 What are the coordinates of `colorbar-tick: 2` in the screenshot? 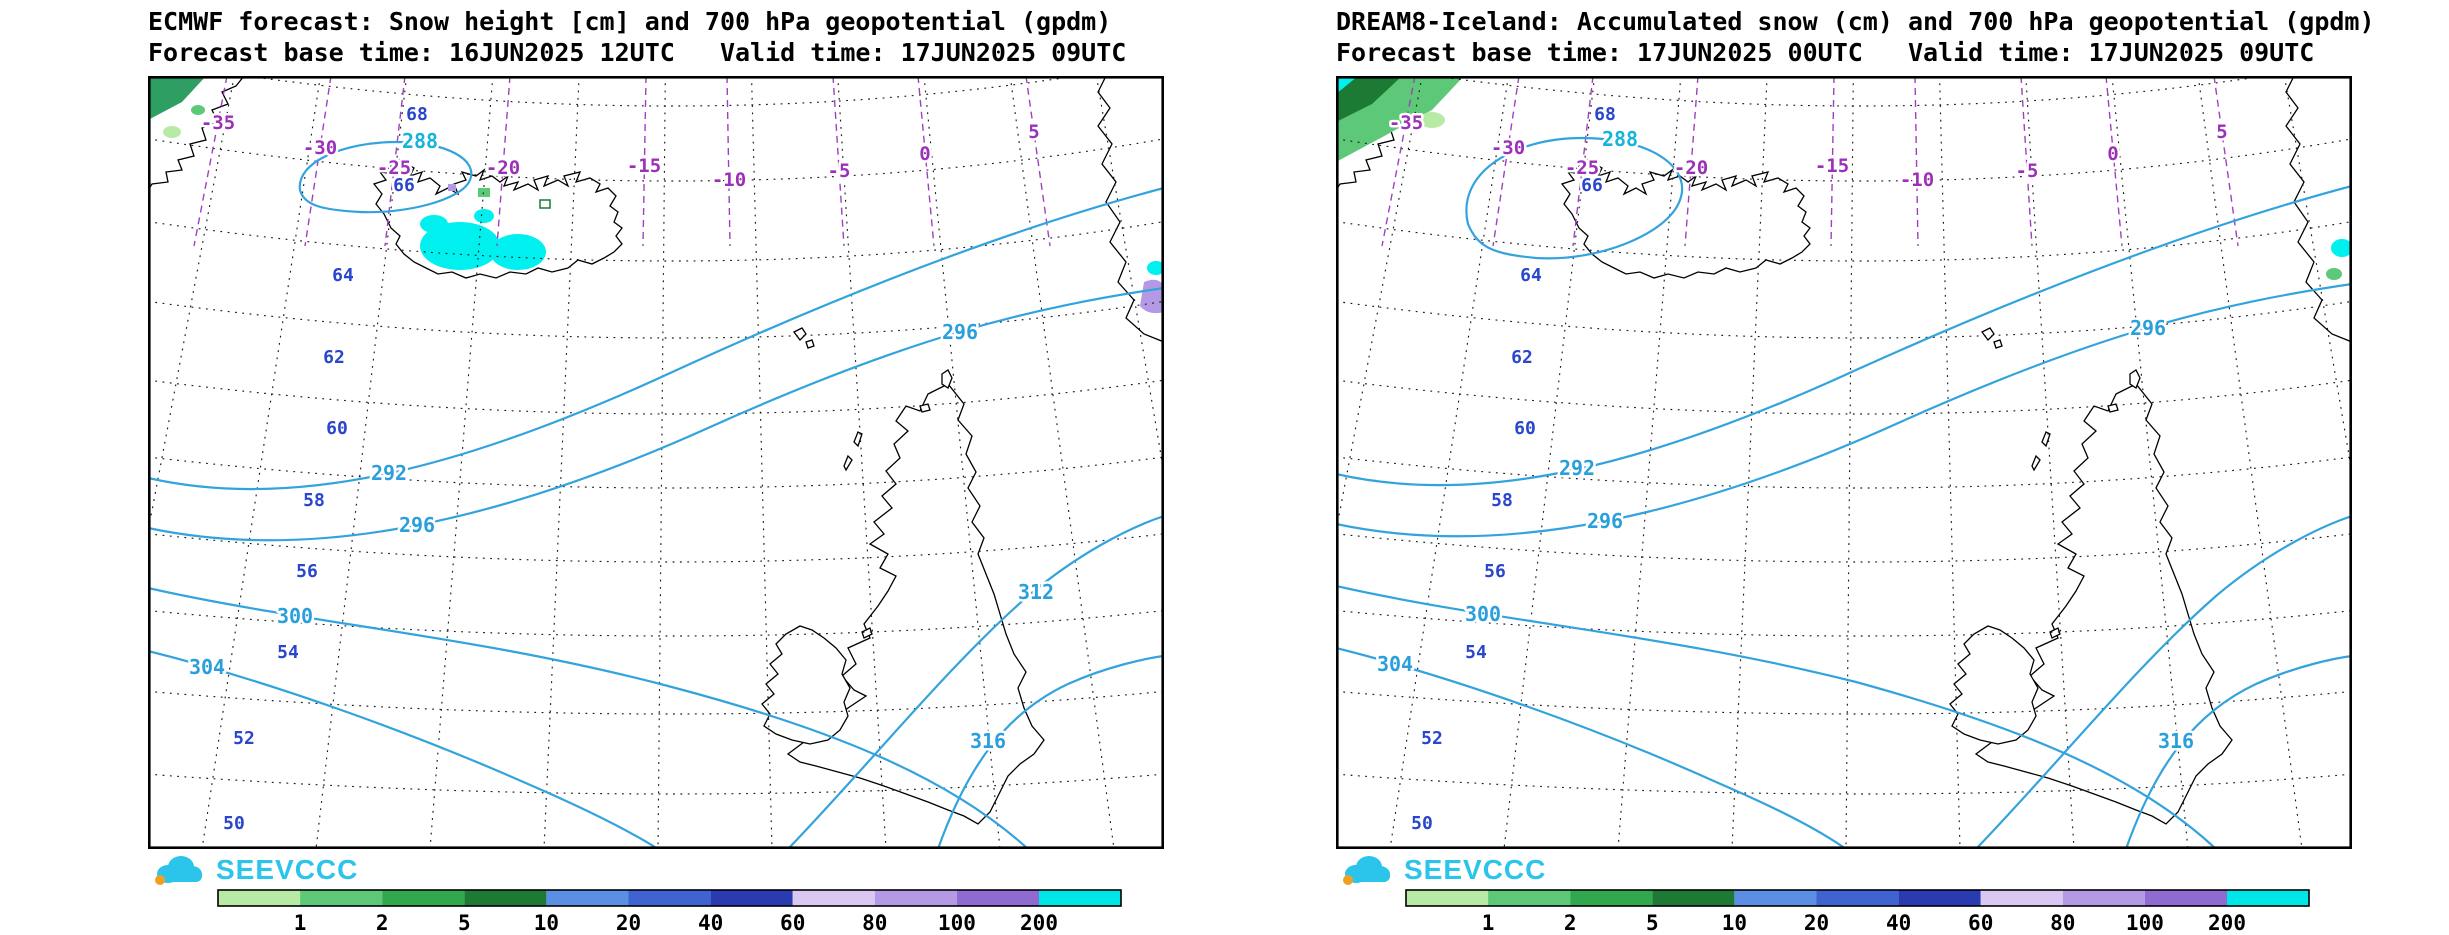 It's located at (382, 923).